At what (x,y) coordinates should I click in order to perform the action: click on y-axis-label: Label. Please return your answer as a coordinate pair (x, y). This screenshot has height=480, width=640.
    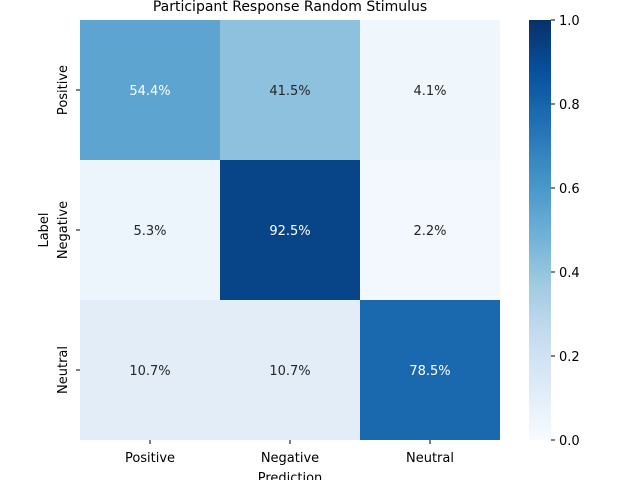
    Looking at the image, I should click on (44, 229).